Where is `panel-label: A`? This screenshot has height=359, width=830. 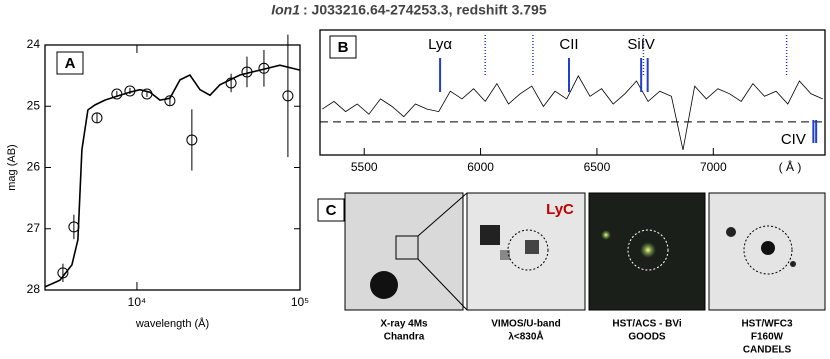
panel-label: A is located at coordinates (70, 63).